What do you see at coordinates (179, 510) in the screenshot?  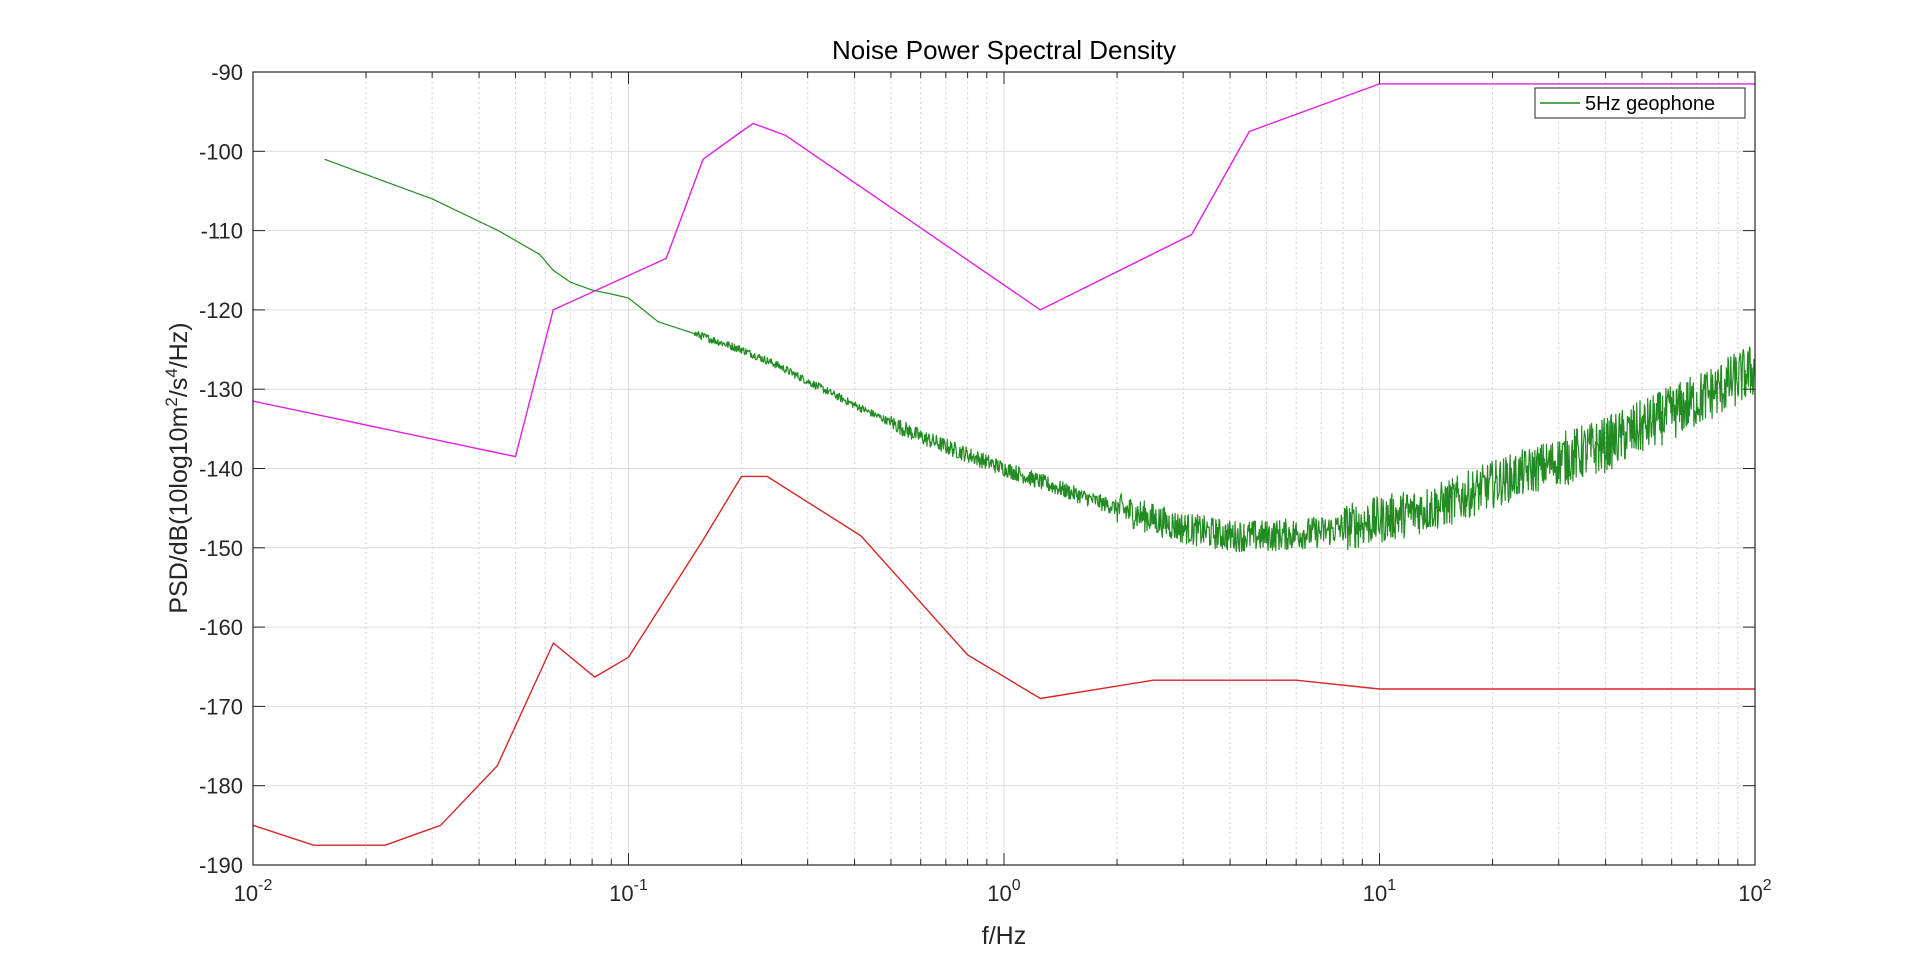 I see `y-axis-label-part: PSD/dB(10log10m` at bounding box center [179, 510].